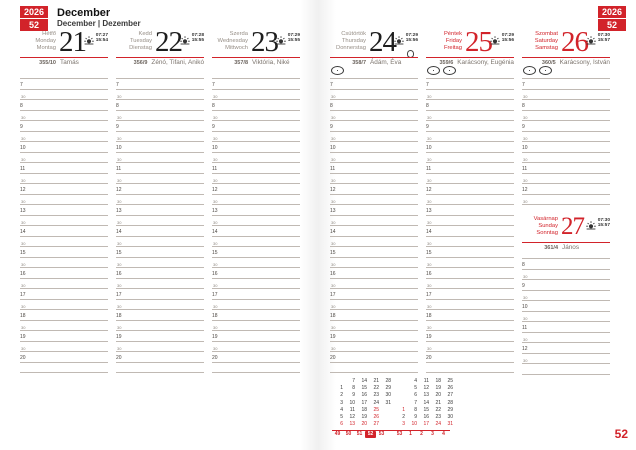  Describe the element at coordinates (341, 417) in the screenshot. I see `mini-day-cell: 5` at that location.